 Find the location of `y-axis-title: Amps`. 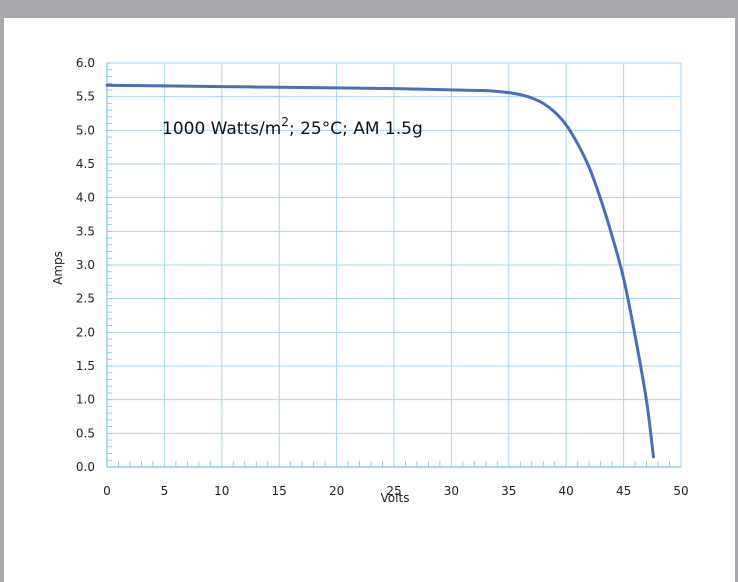

y-axis-title: Amps is located at coordinates (58, 268).